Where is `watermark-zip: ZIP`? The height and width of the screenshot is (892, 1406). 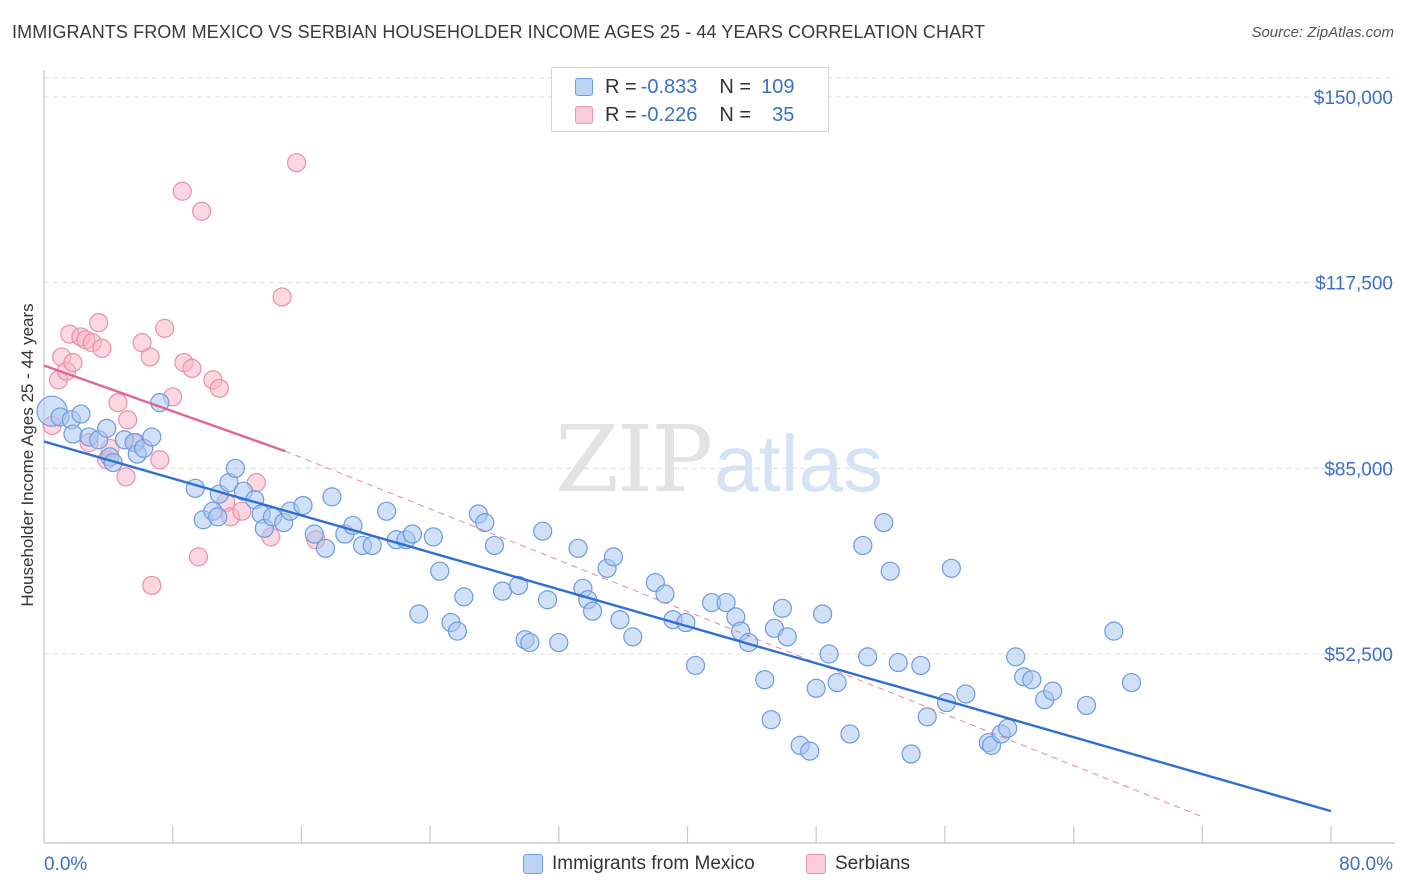
watermark-zip: ZIP is located at coordinates (633, 459).